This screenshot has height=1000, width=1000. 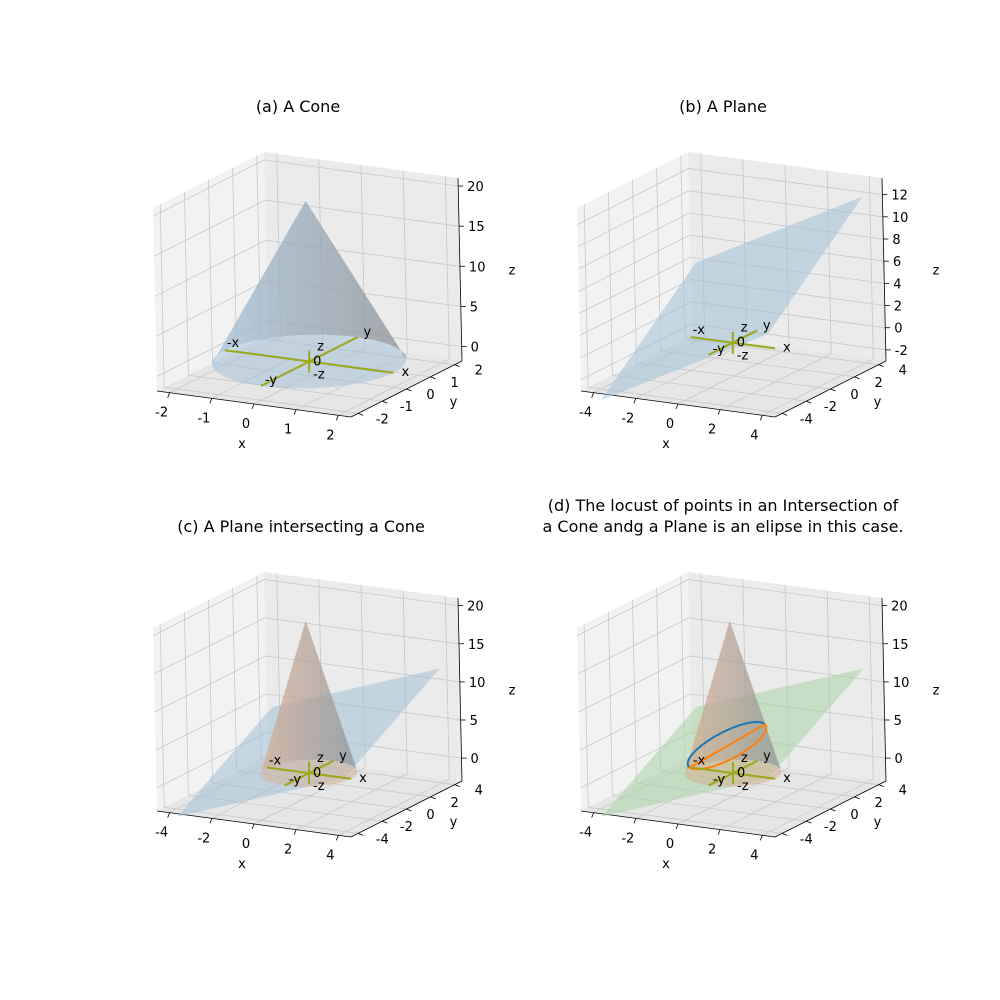 What do you see at coordinates (477, 683) in the screenshot?
I see `z-tick-label: 10` at bounding box center [477, 683].